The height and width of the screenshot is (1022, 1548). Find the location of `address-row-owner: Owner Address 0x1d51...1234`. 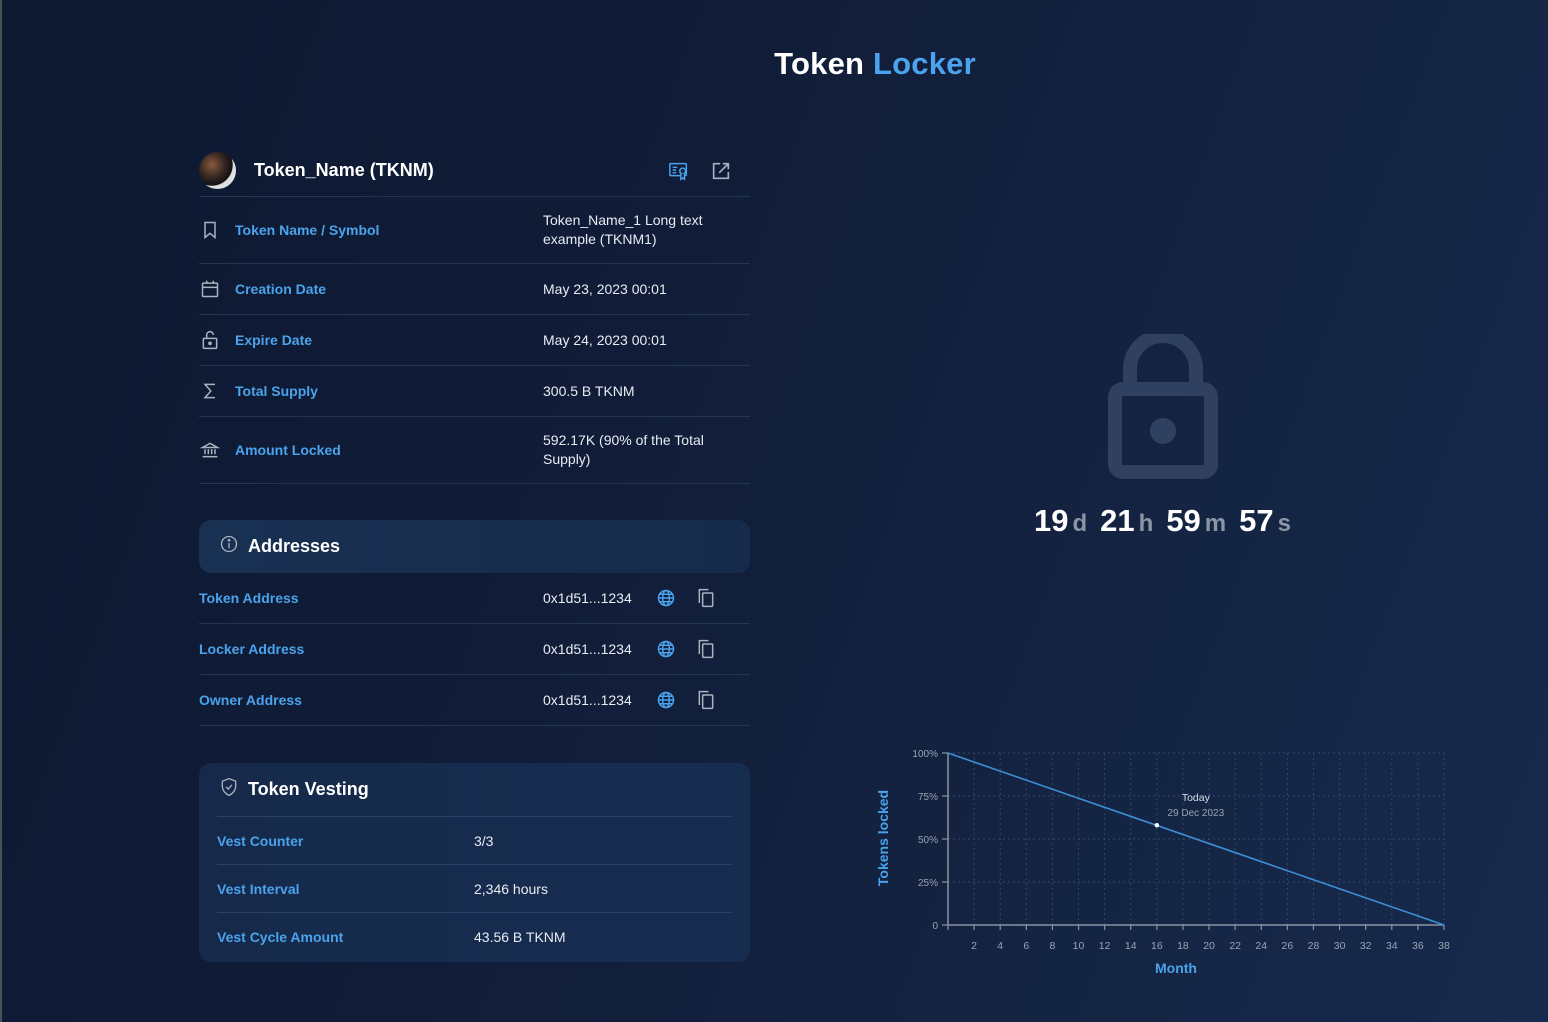

address-row-owner: Owner Address 0x1d51...1234 is located at coordinates (474, 700).